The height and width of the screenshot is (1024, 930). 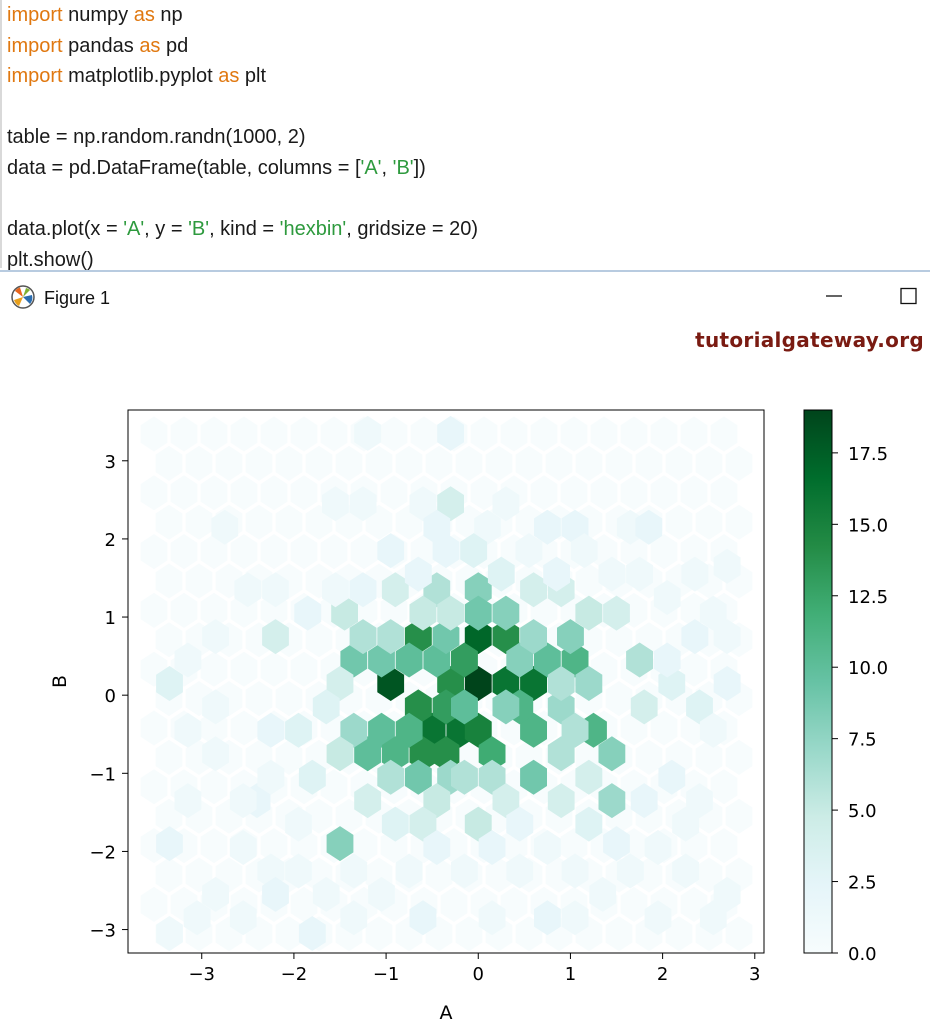 What do you see at coordinates (150, 45) in the screenshot?
I see `code-keyword: as` at bounding box center [150, 45].